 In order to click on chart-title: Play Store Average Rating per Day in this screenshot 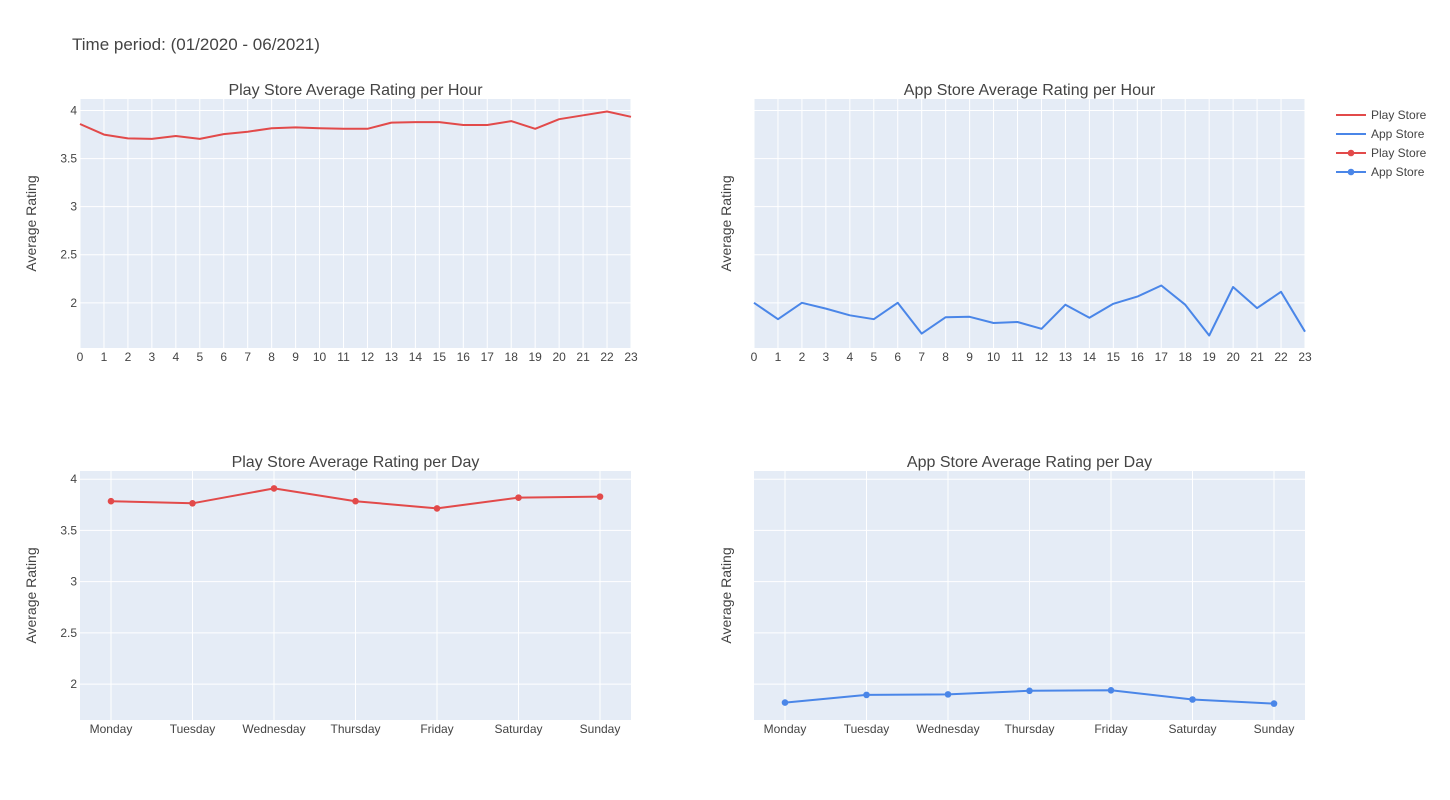, I will do `click(356, 462)`.